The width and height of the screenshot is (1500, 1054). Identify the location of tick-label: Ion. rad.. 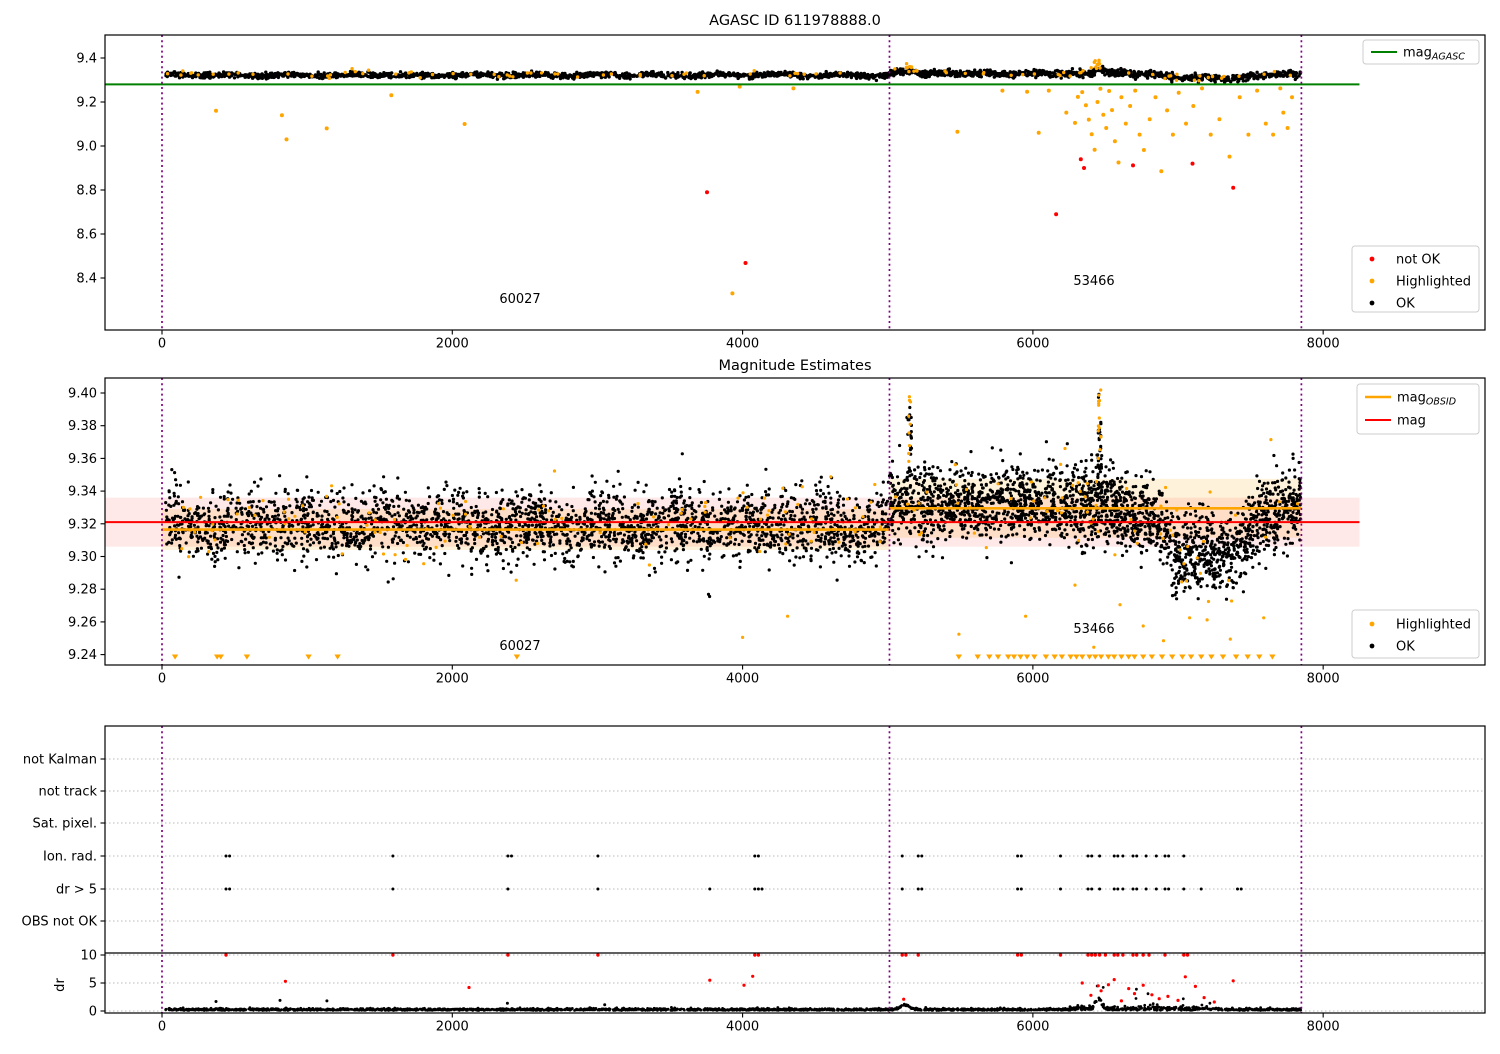
(70, 857).